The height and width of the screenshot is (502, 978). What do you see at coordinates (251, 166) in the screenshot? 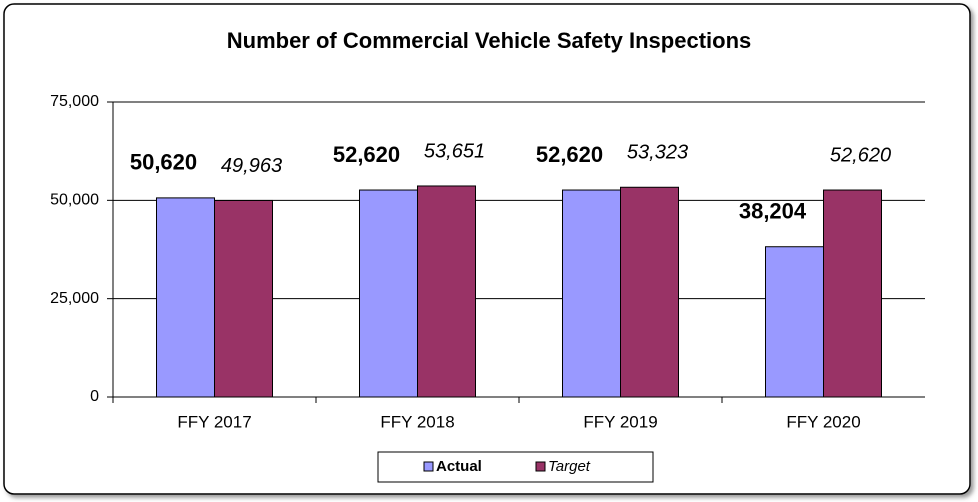
I see `value-label: 49,963` at bounding box center [251, 166].